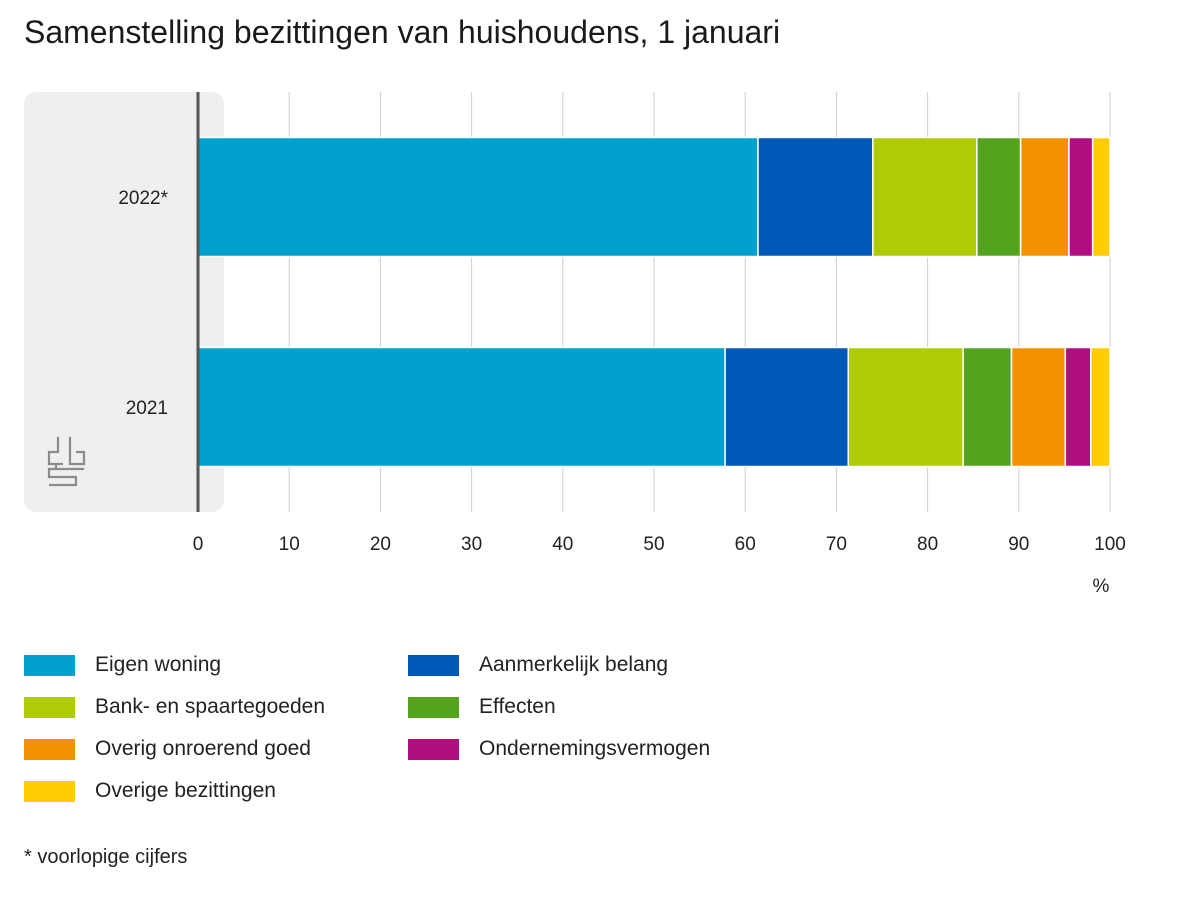  Describe the element at coordinates (653, 544) in the screenshot. I see `x-tick-label: 50` at that location.